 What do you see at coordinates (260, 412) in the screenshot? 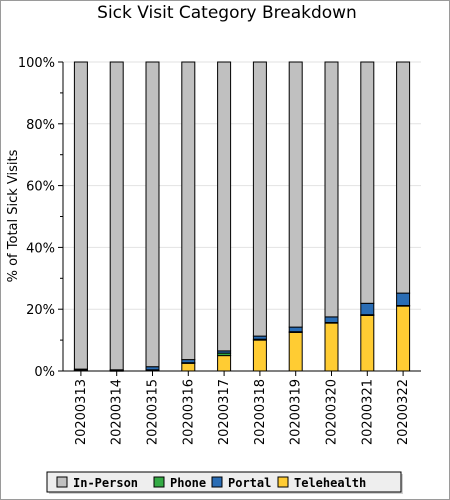
I see `x-tick-label: 20200318` at bounding box center [260, 412].